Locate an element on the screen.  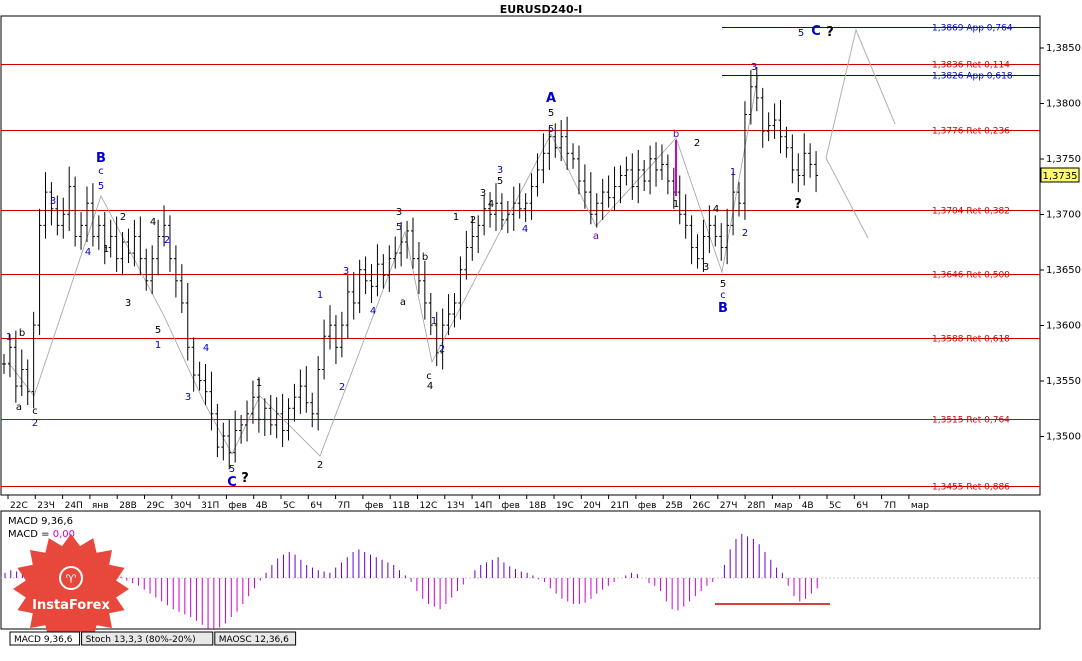
time-axis-label: 28В is located at coordinates (128, 506).